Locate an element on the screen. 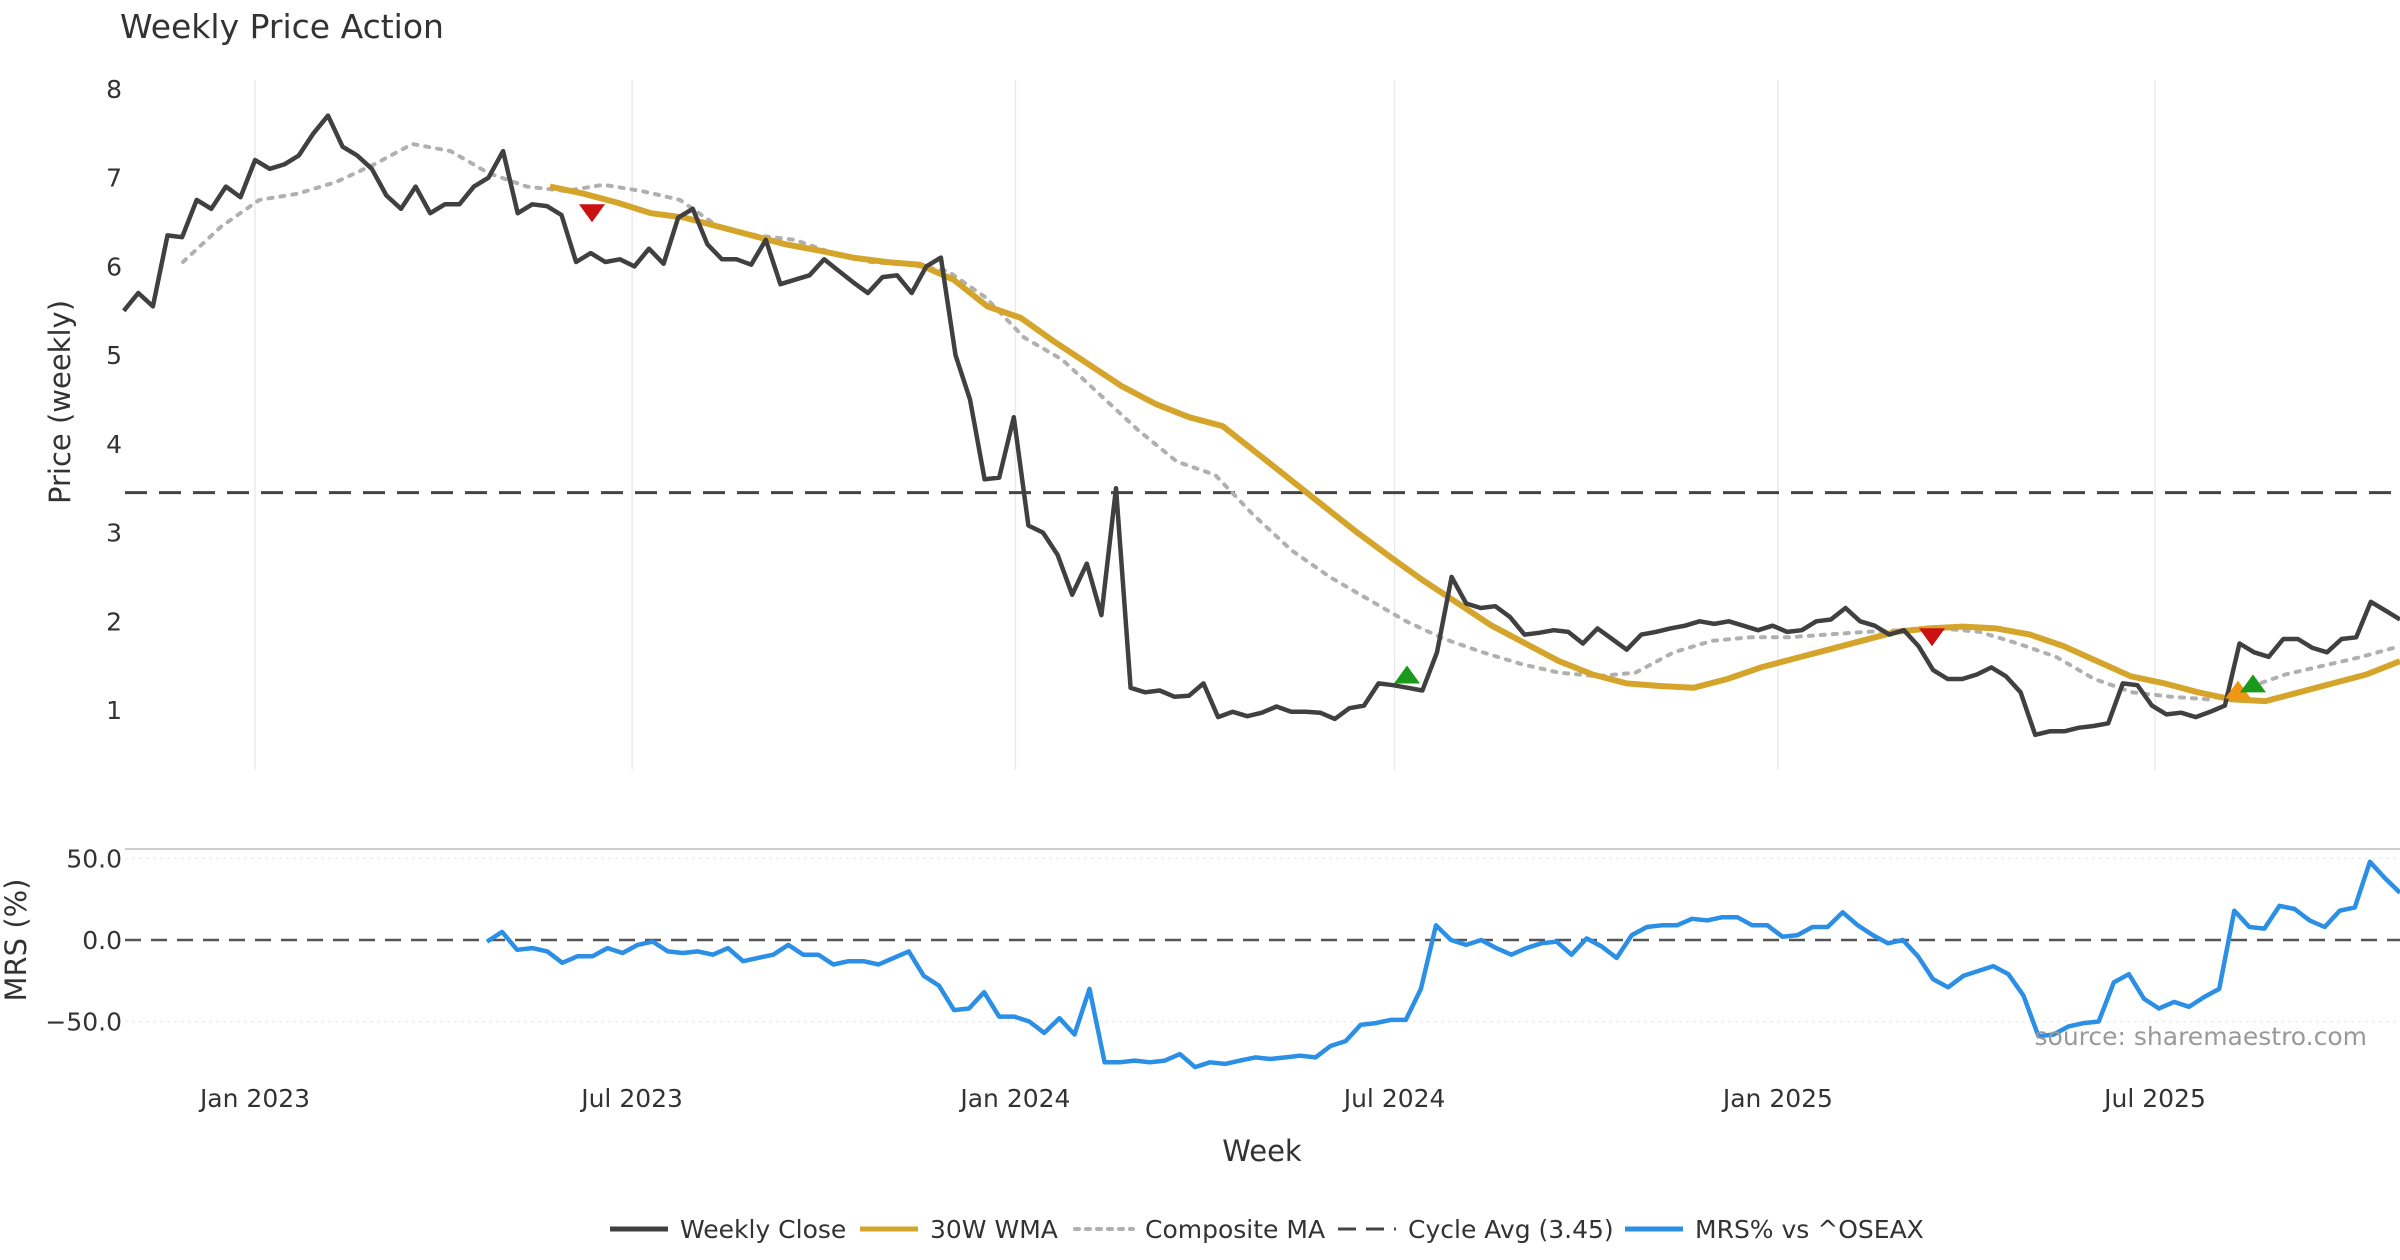  mrs-y-tick-label: 50.0 is located at coordinates (94, 859).